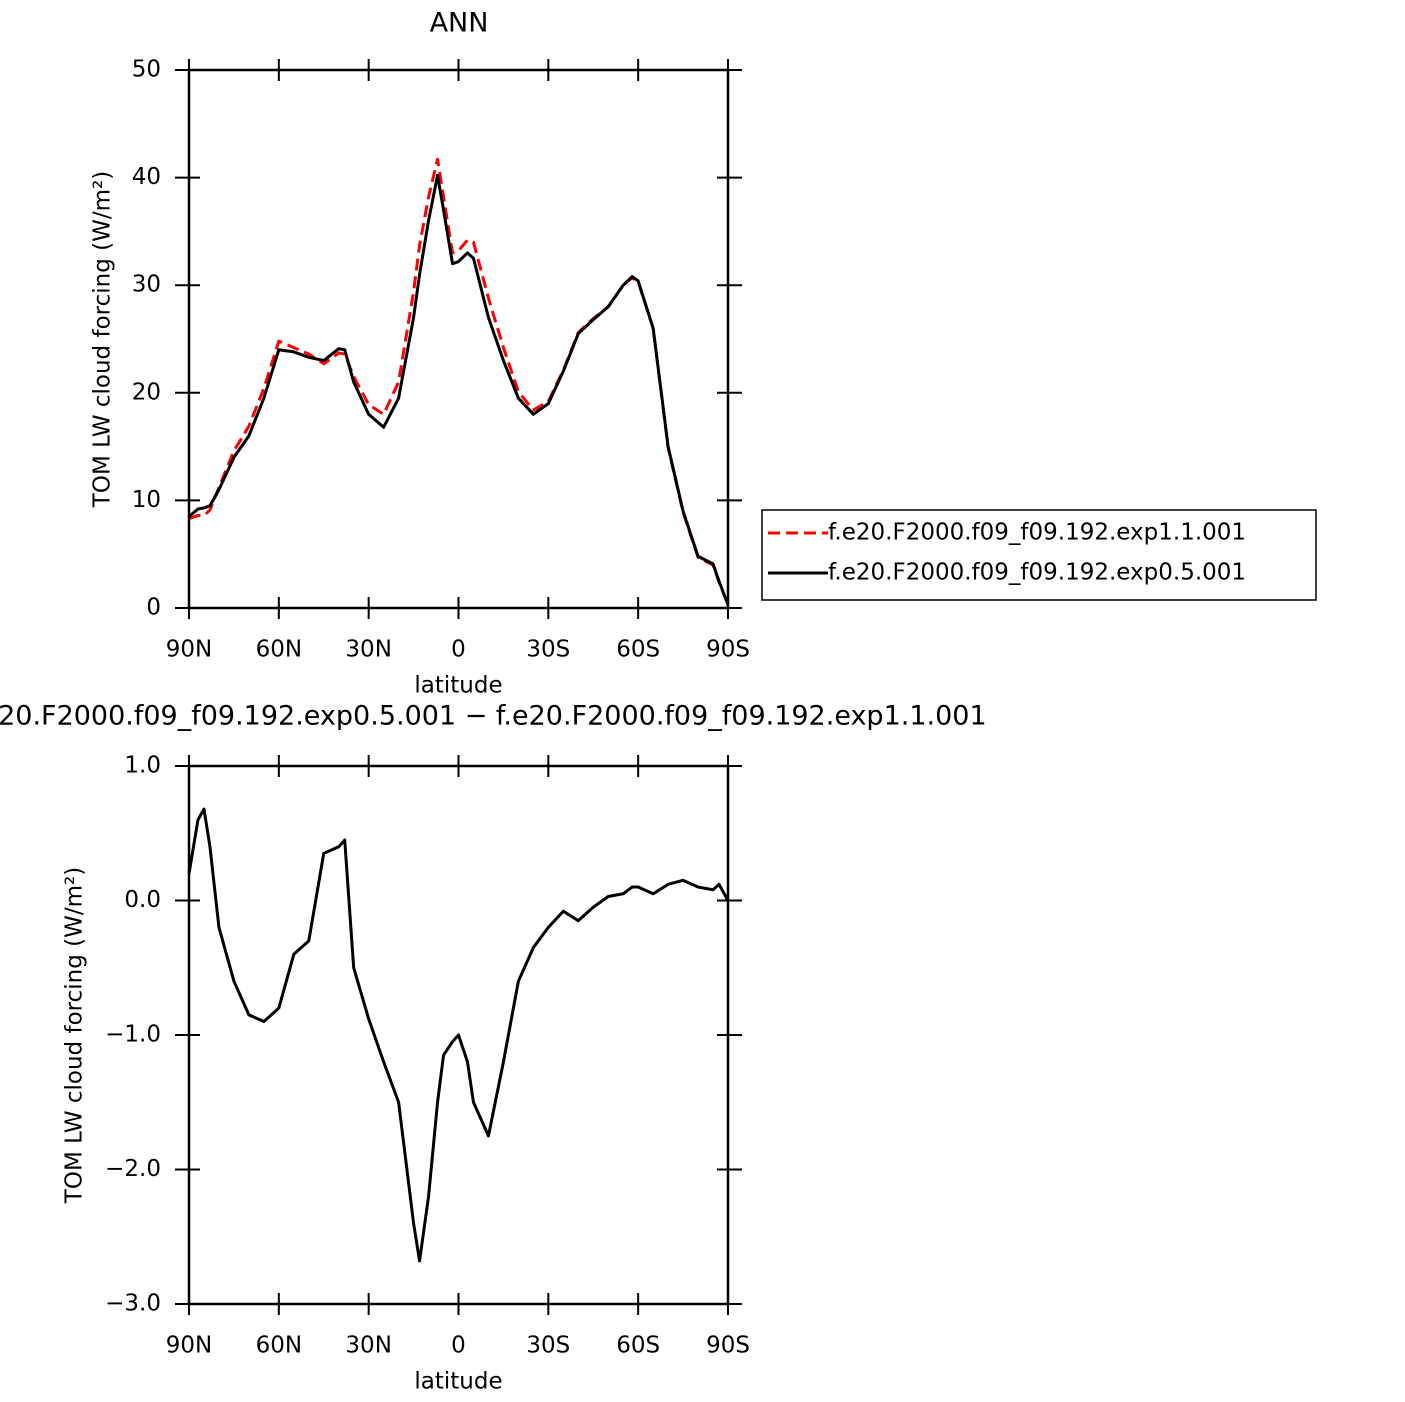 The image size is (1405, 1402). Describe the element at coordinates (459, 23) in the screenshot. I see `chart-title: ANN` at that location.